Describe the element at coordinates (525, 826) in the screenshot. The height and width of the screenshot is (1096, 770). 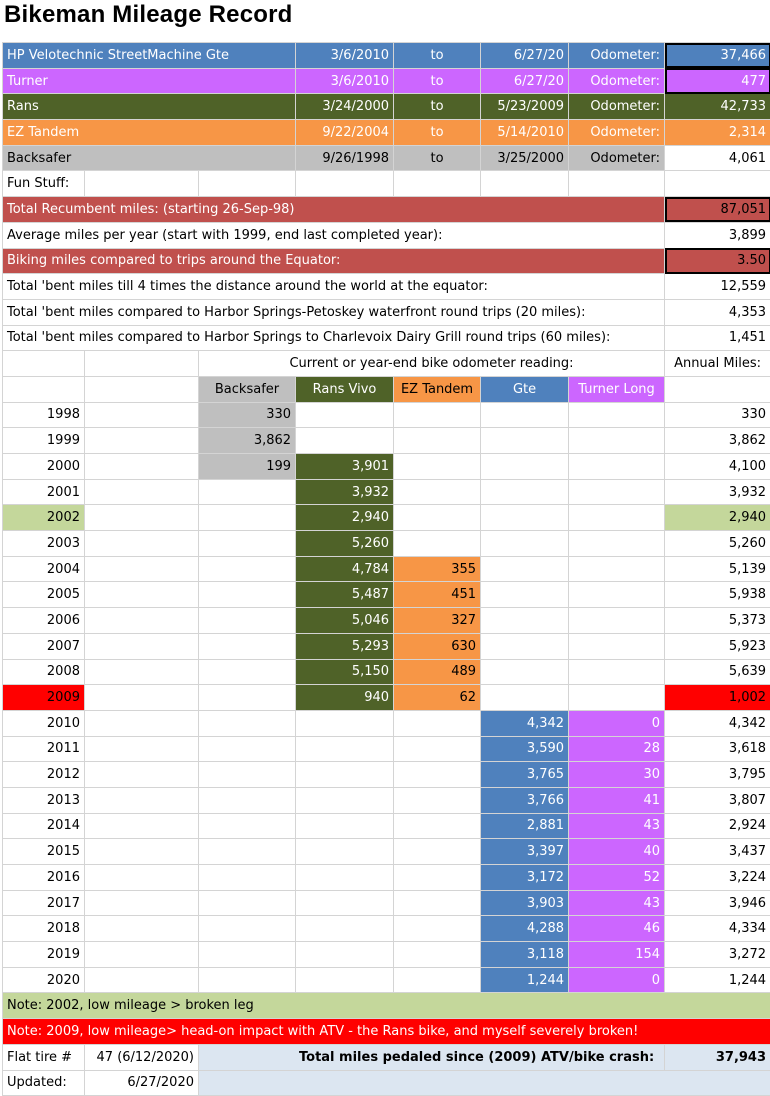
I see `gte-cell: 2,881` at that location.